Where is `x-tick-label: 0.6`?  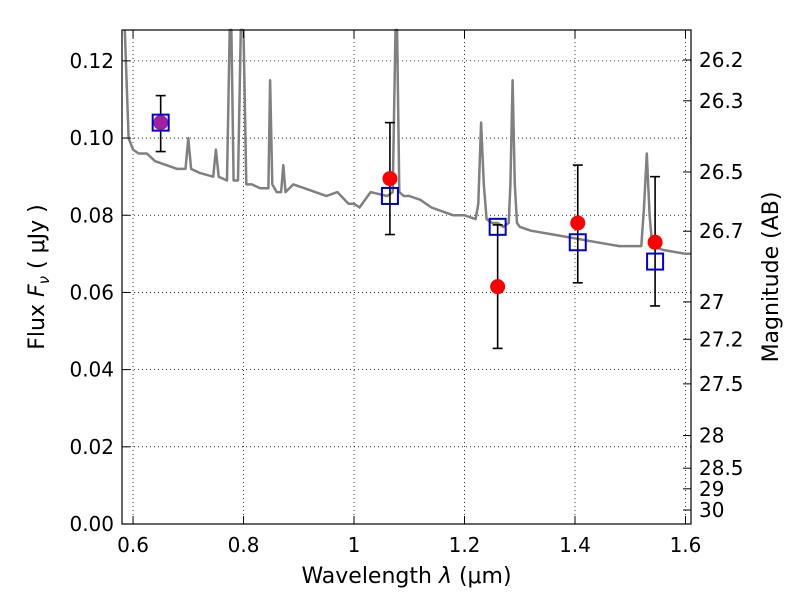 x-tick-label: 0.6 is located at coordinates (133, 545).